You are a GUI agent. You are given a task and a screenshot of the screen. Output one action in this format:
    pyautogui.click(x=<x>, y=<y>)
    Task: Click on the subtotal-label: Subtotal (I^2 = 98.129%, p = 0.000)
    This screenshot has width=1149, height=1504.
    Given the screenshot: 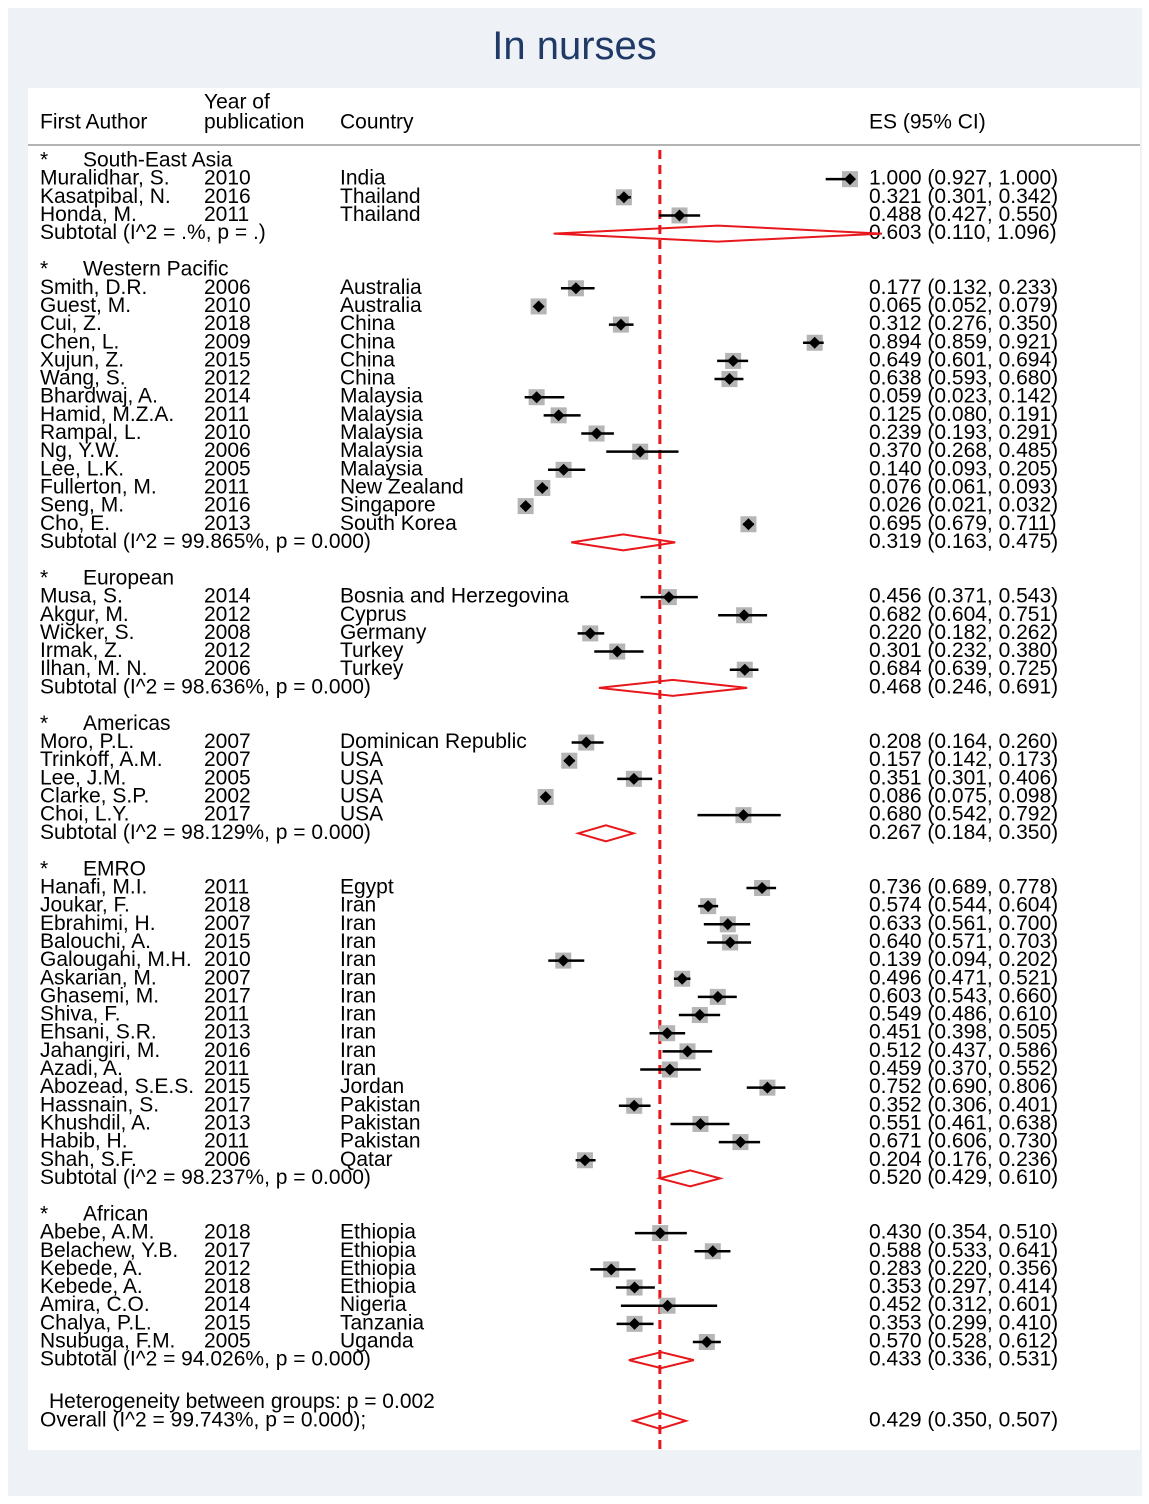 What is the action you would take?
    pyautogui.click(x=205, y=832)
    